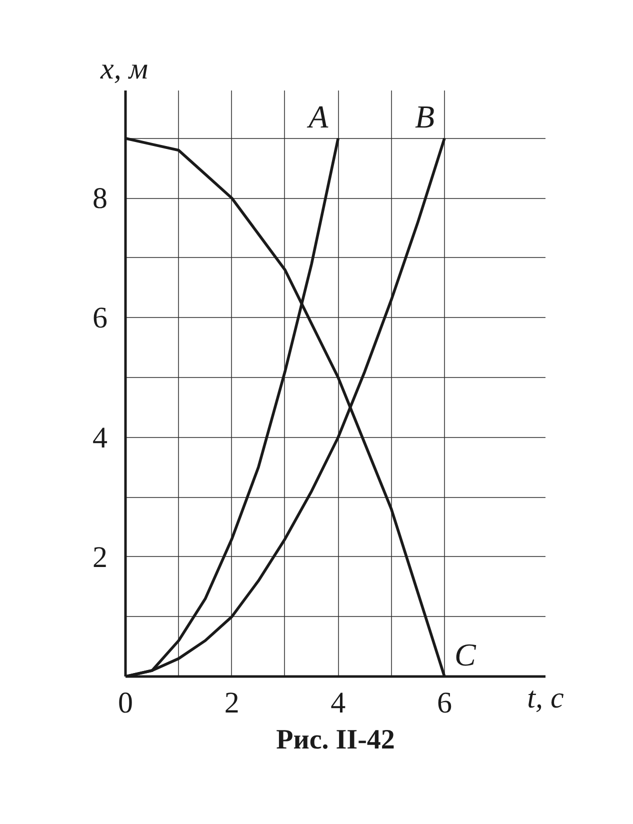  Describe the element at coordinates (232, 703) in the screenshot. I see `x-tick-label: 2` at that location.